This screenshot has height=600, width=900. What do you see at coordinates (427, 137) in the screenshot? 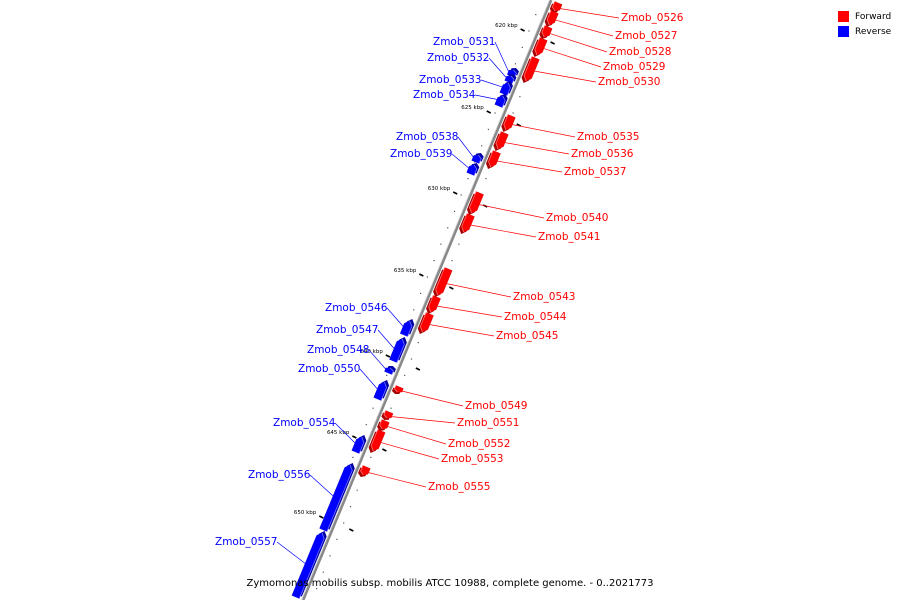
I see `gene-label: Zmob_0538` at bounding box center [427, 137].